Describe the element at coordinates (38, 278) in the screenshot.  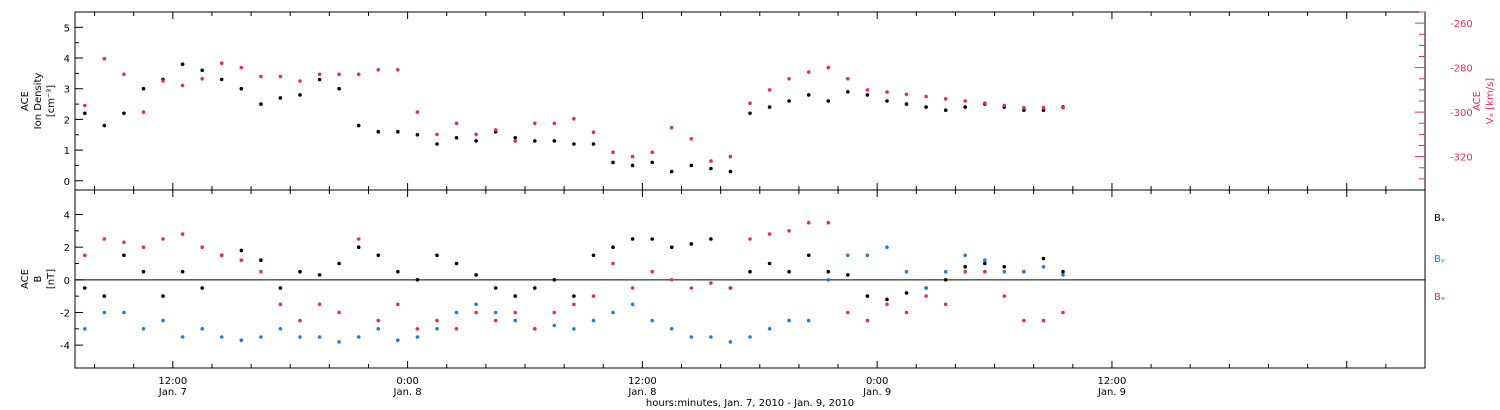
I see `bottom-left-axis-label-line2: B` at that location.